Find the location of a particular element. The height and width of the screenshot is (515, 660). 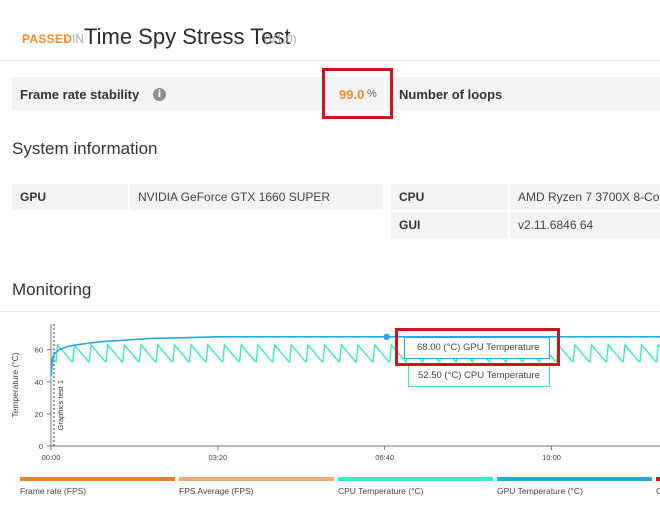

y-tick-label: 40 is located at coordinates (39, 382).